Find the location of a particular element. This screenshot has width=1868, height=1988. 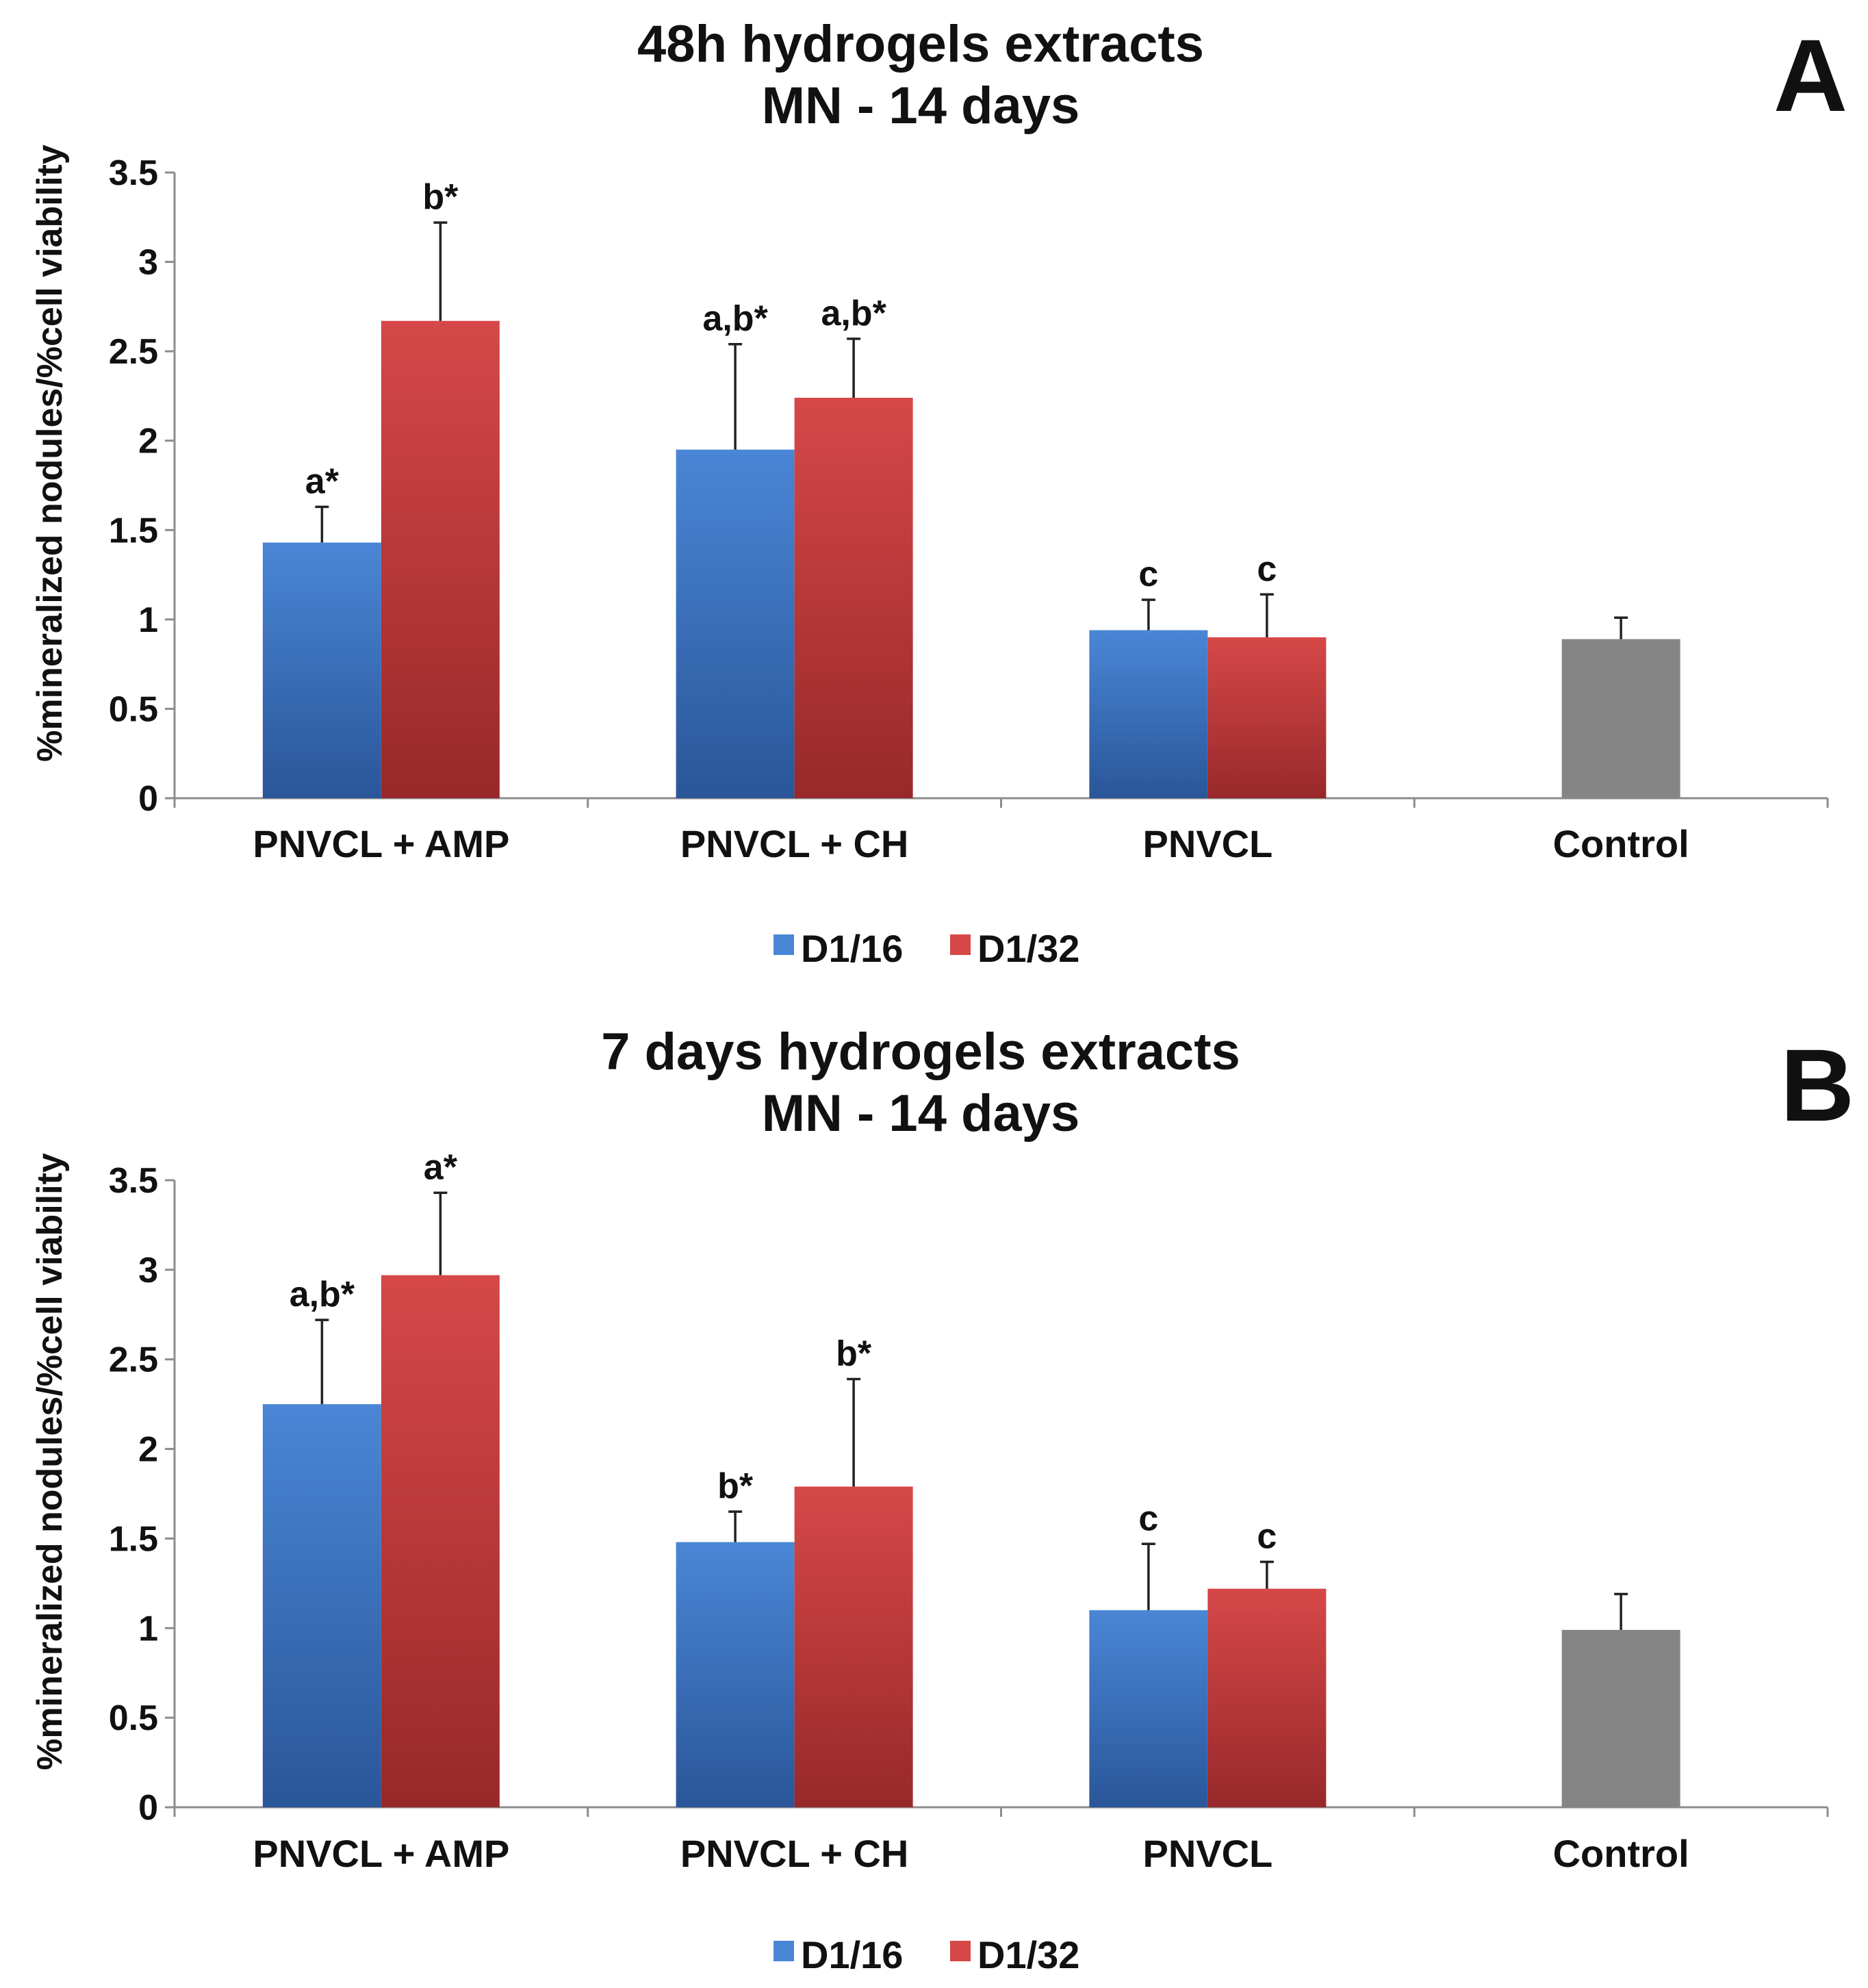

panel-a-significance-label: a* is located at coordinates (322, 481).